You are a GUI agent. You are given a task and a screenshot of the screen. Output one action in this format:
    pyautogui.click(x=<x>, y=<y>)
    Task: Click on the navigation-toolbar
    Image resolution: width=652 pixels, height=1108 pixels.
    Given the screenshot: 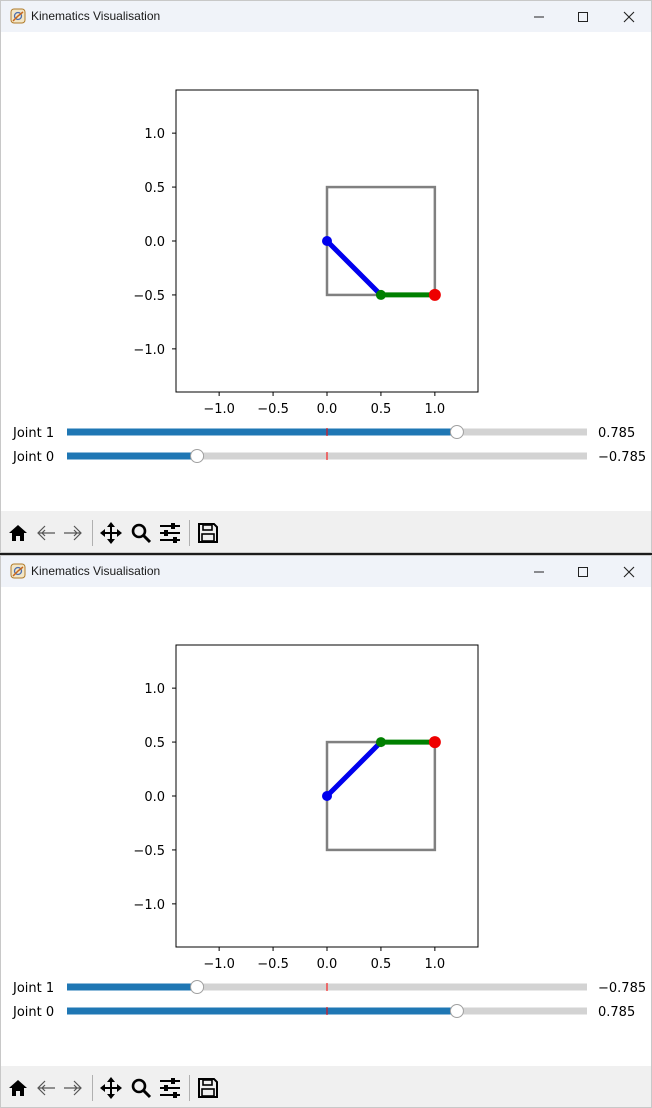 What is the action you would take?
    pyautogui.click(x=326, y=531)
    